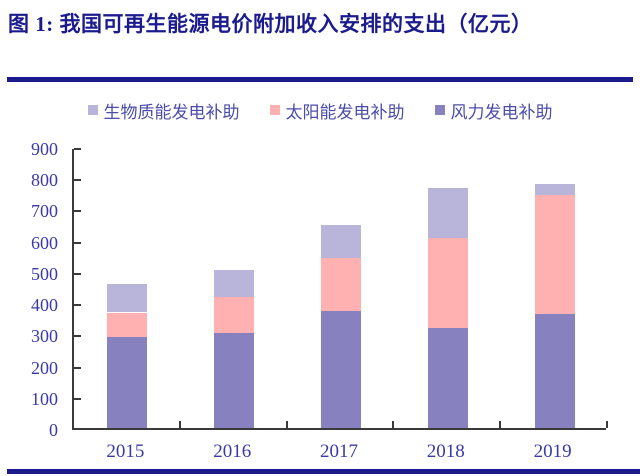 The image size is (640, 476). Describe the element at coordinates (552, 451) in the screenshot. I see `x-axis-year-label: 2019` at that location.